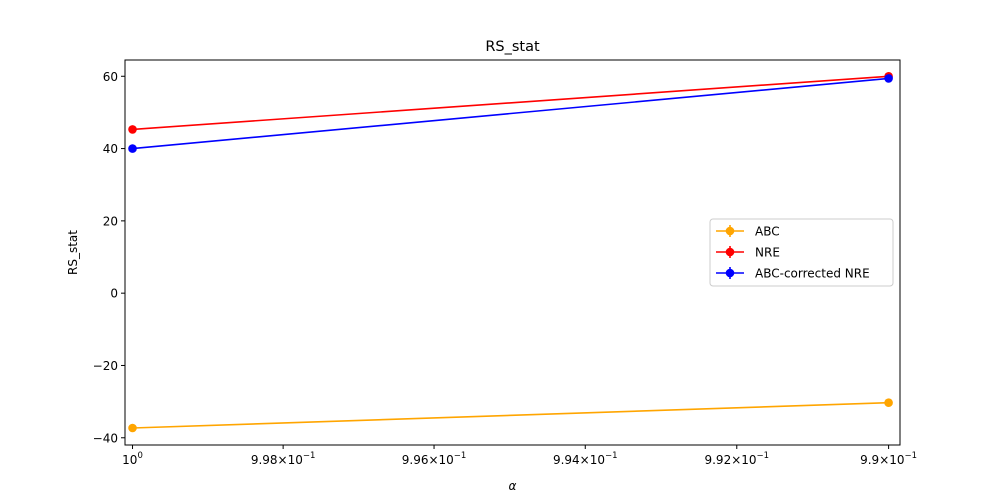  What do you see at coordinates (888, 459) in the screenshot?
I see `x-tick-label: 9.9×10⁻¹` at bounding box center [888, 459].